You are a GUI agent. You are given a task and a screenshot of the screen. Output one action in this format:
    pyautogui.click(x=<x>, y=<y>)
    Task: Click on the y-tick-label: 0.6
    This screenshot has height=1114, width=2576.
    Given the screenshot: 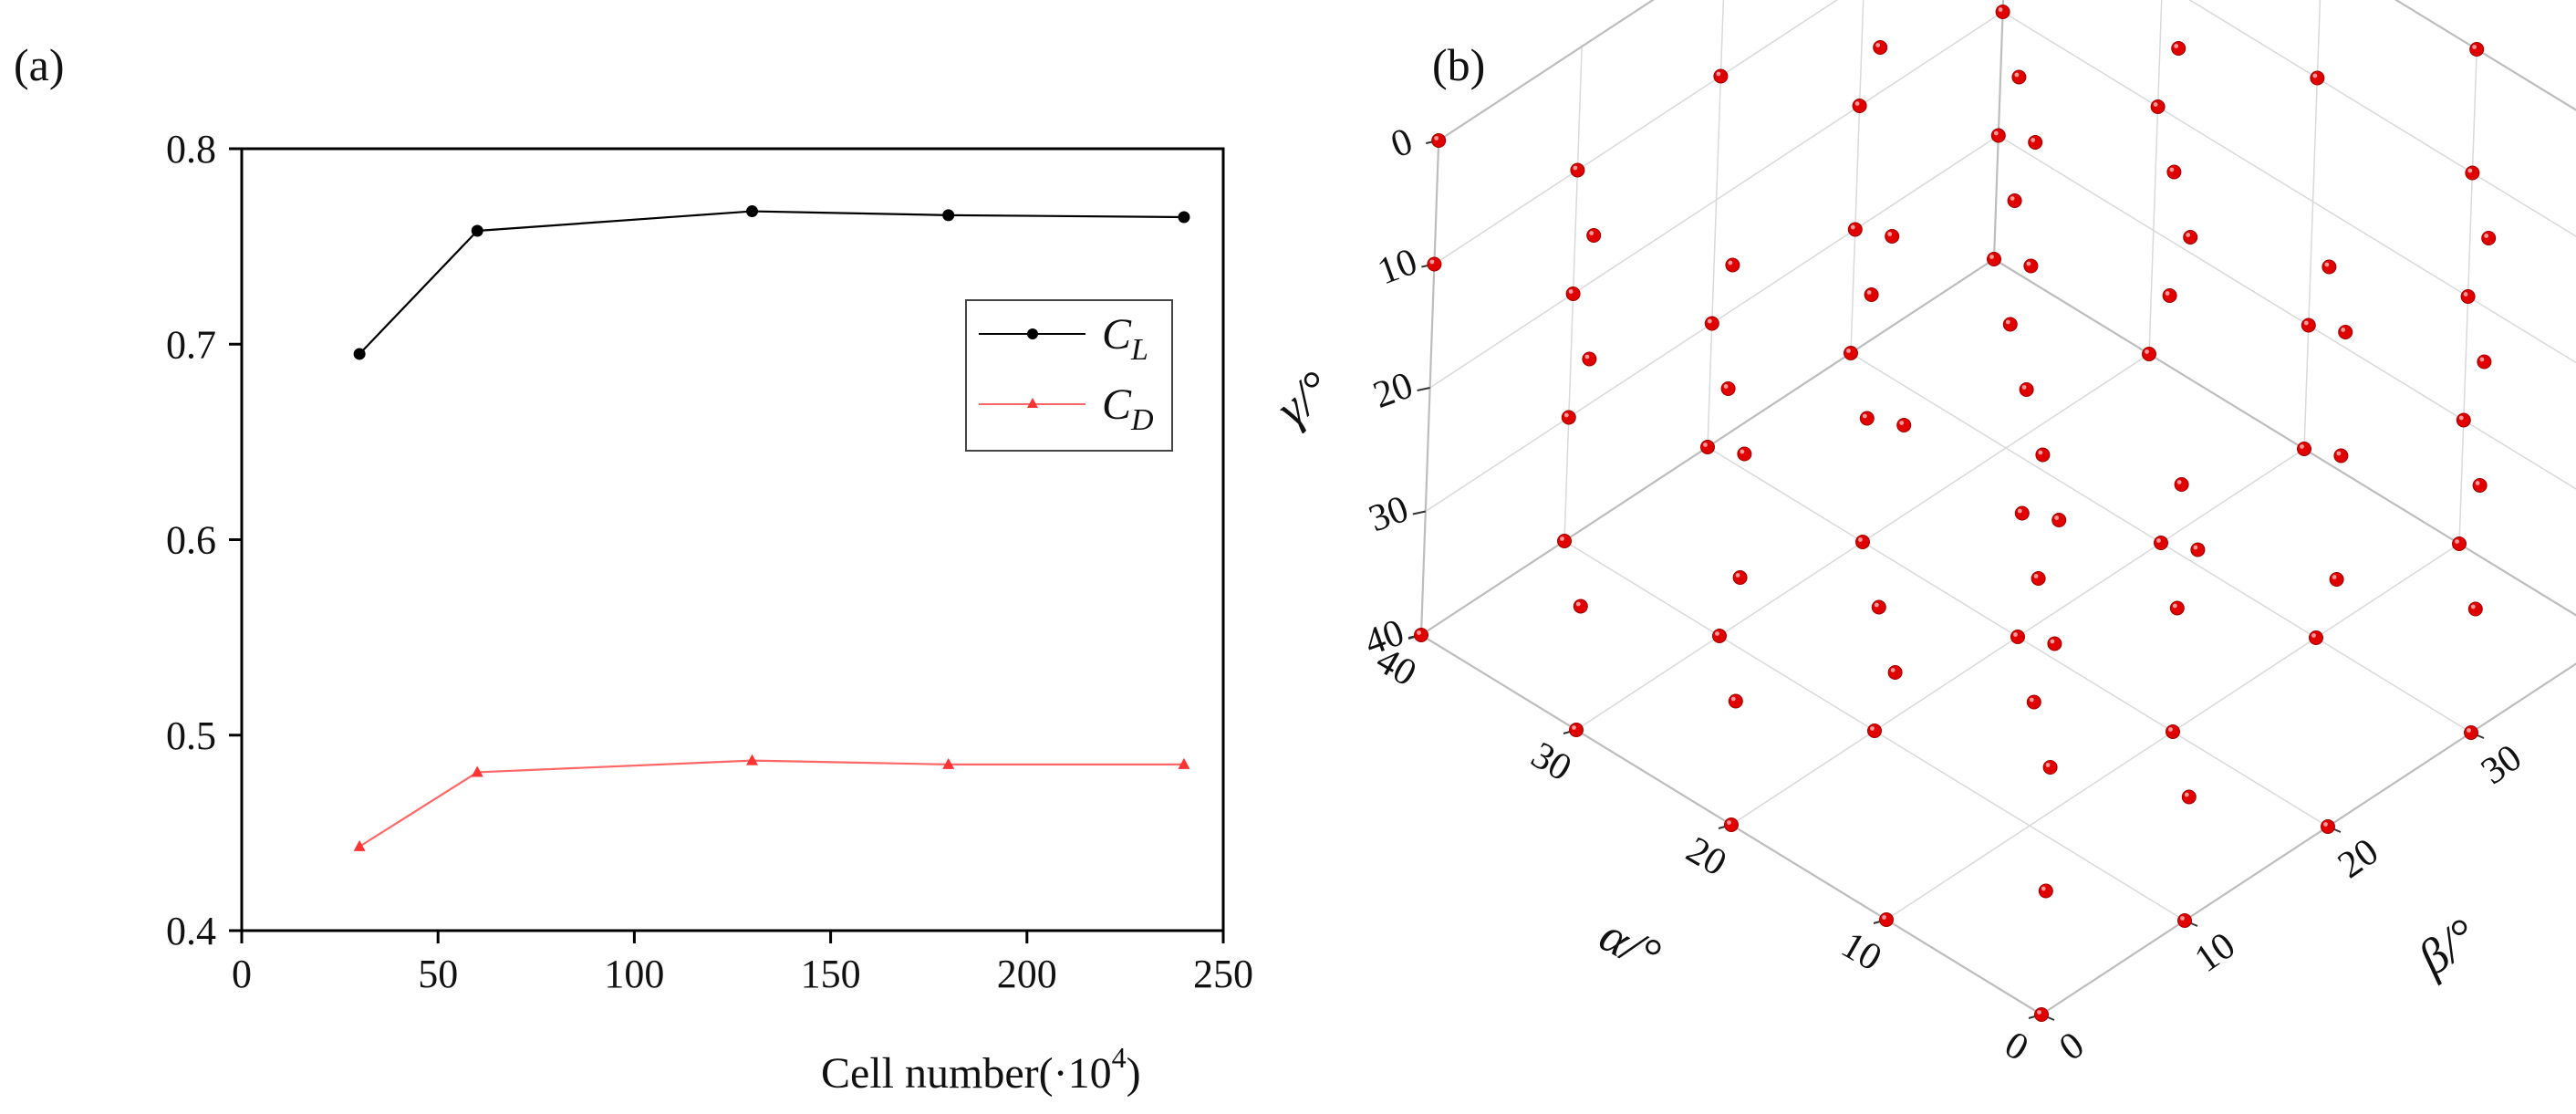 What is the action you would take?
    pyautogui.click(x=191, y=540)
    